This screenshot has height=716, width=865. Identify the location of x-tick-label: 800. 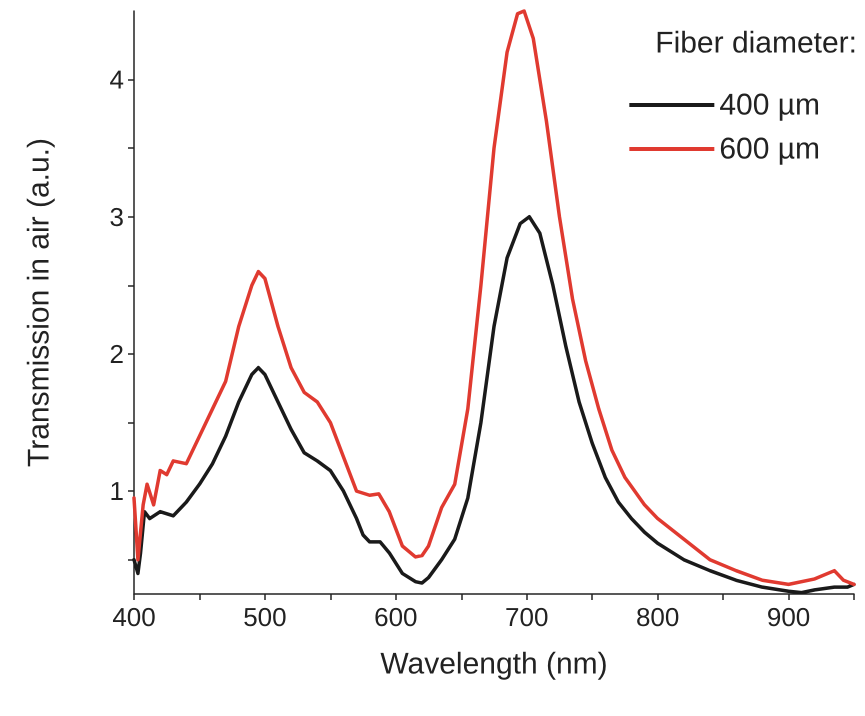
(658, 617).